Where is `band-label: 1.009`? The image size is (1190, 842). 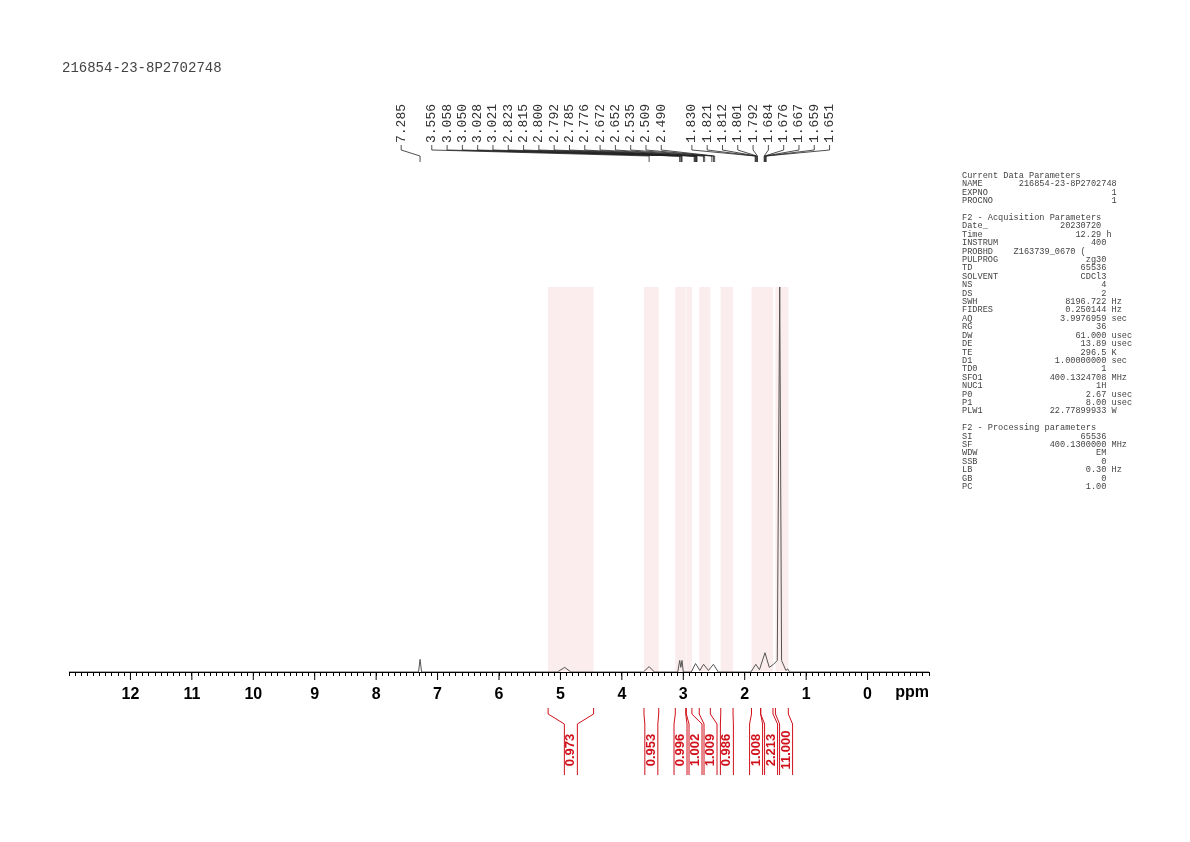 band-label: 1.009 is located at coordinates (710, 750).